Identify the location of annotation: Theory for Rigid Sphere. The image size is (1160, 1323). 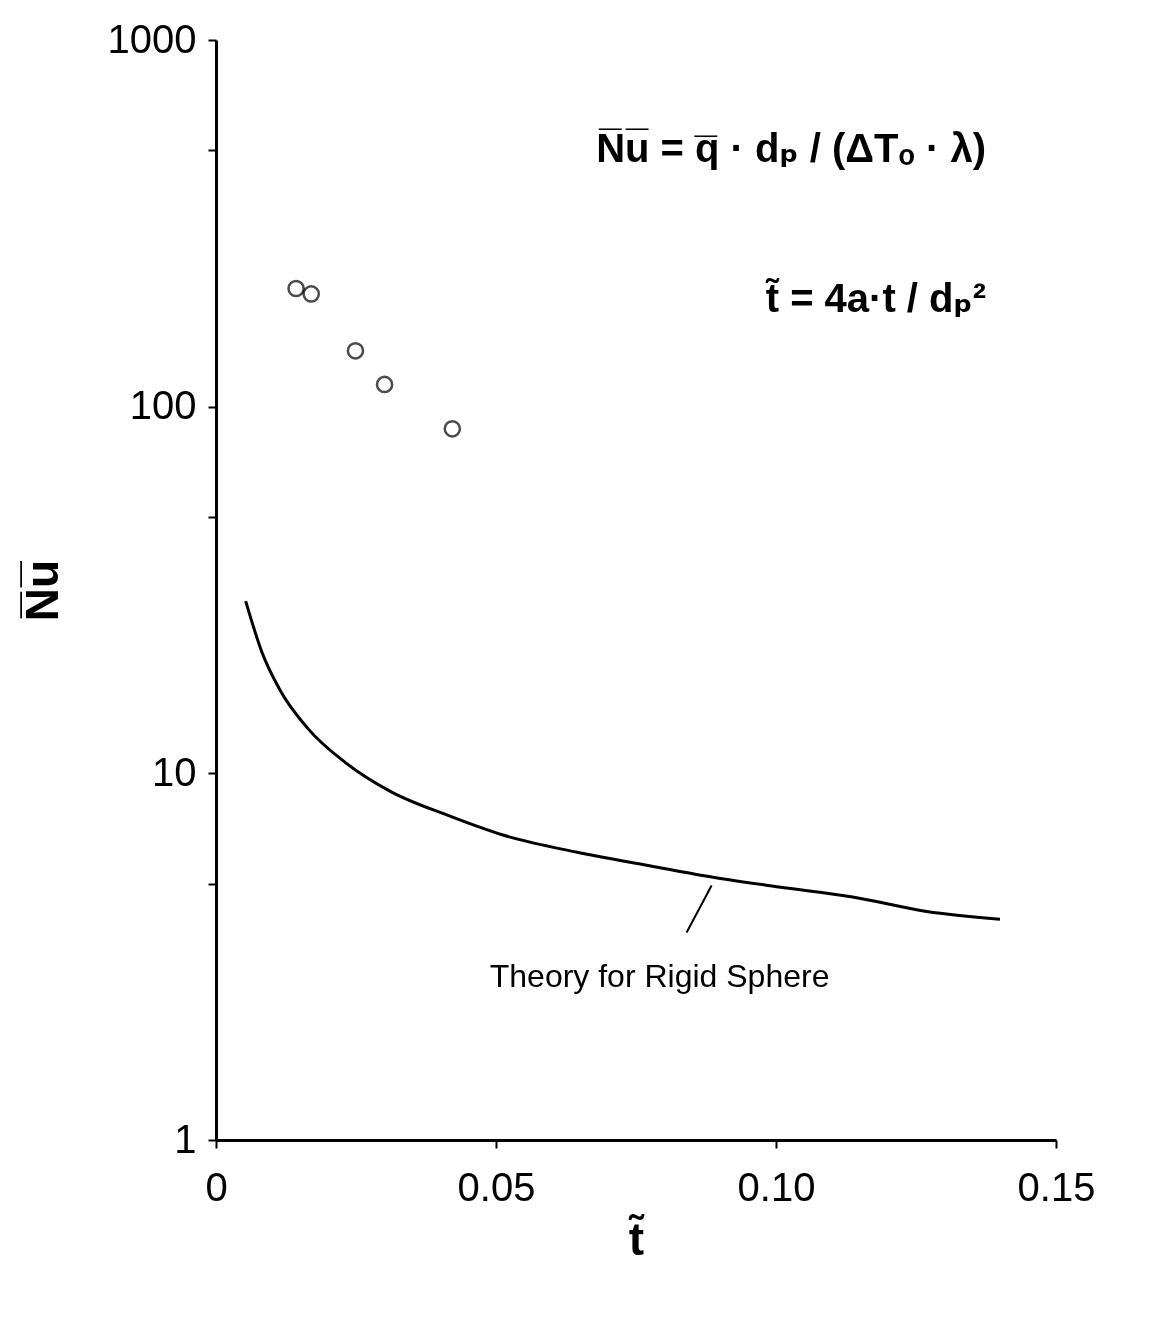
(659, 976).